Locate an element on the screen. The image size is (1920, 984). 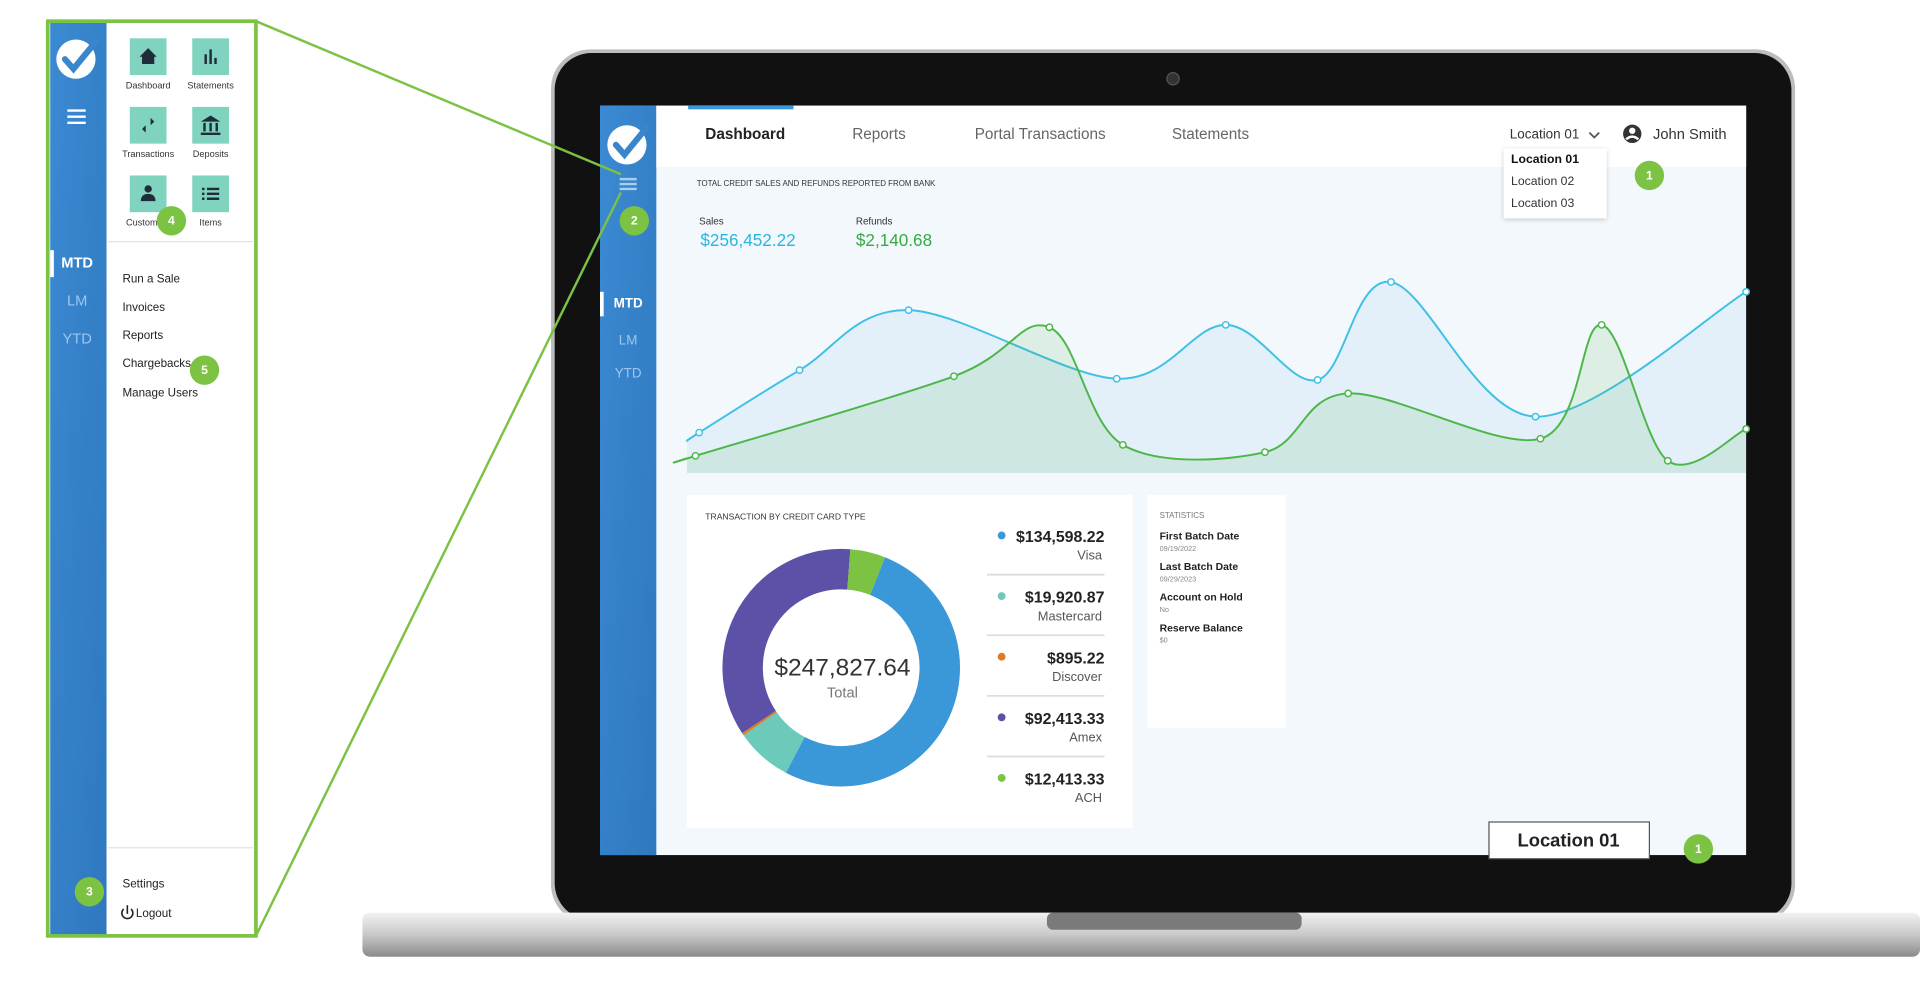
dropdown-options: Location 01 Location 02 Location 03 is located at coordinates (1545, 181).